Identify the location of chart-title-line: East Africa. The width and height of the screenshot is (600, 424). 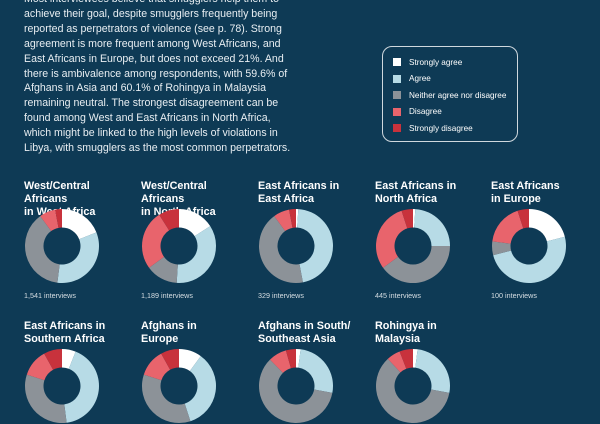
(286, 199).